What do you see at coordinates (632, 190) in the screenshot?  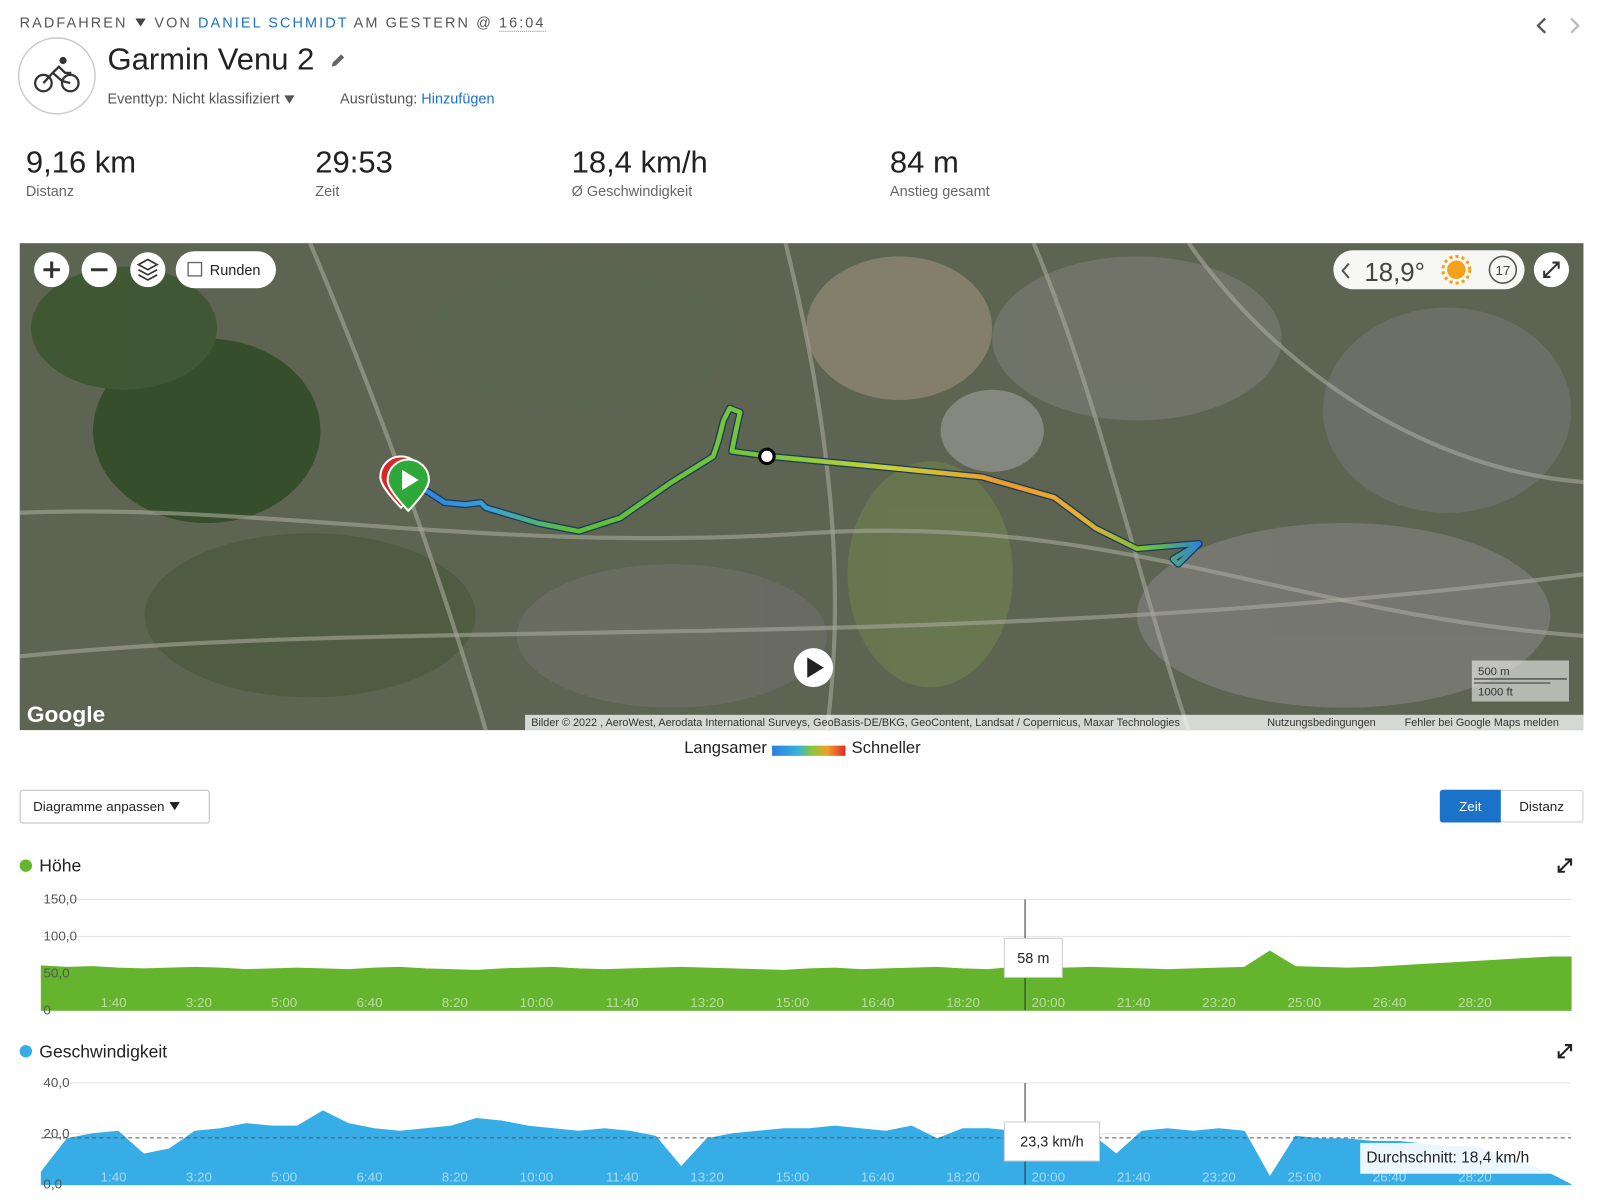 I see `stat-label: Ø Geschwindigkeit` at bounding box center [632, 190].